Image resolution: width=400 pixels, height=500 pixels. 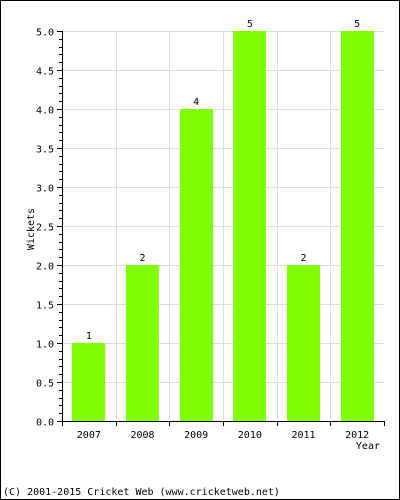 I want to click on data-label-2008: 2, so click(x=142, y=258).